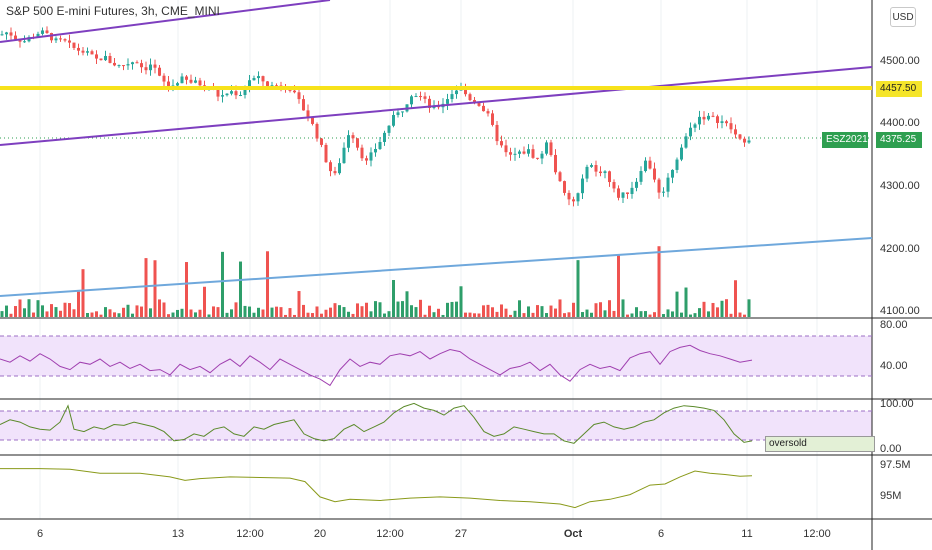 The height and width of the screenshot is (550, 932). Describe the element at coordinates (890, 496) in the screenshot. I see `indicator-tick: 95M` at that location.